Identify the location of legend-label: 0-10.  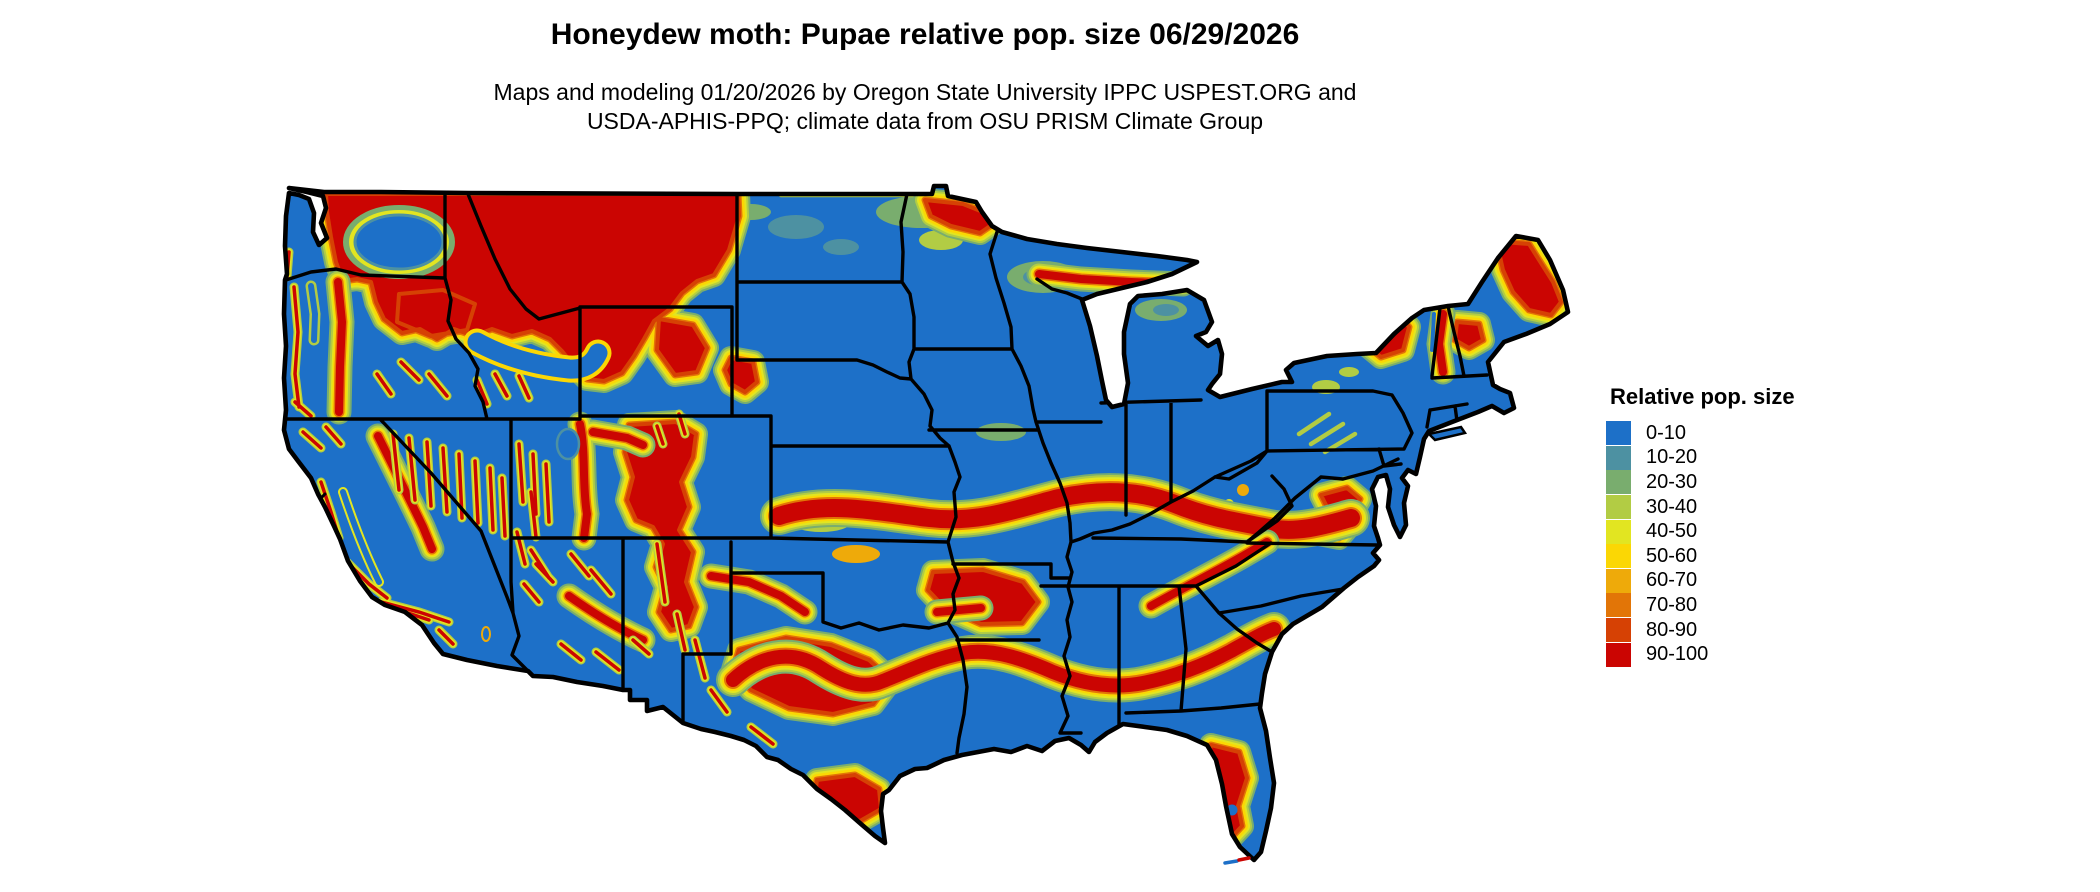
(1666, 432).